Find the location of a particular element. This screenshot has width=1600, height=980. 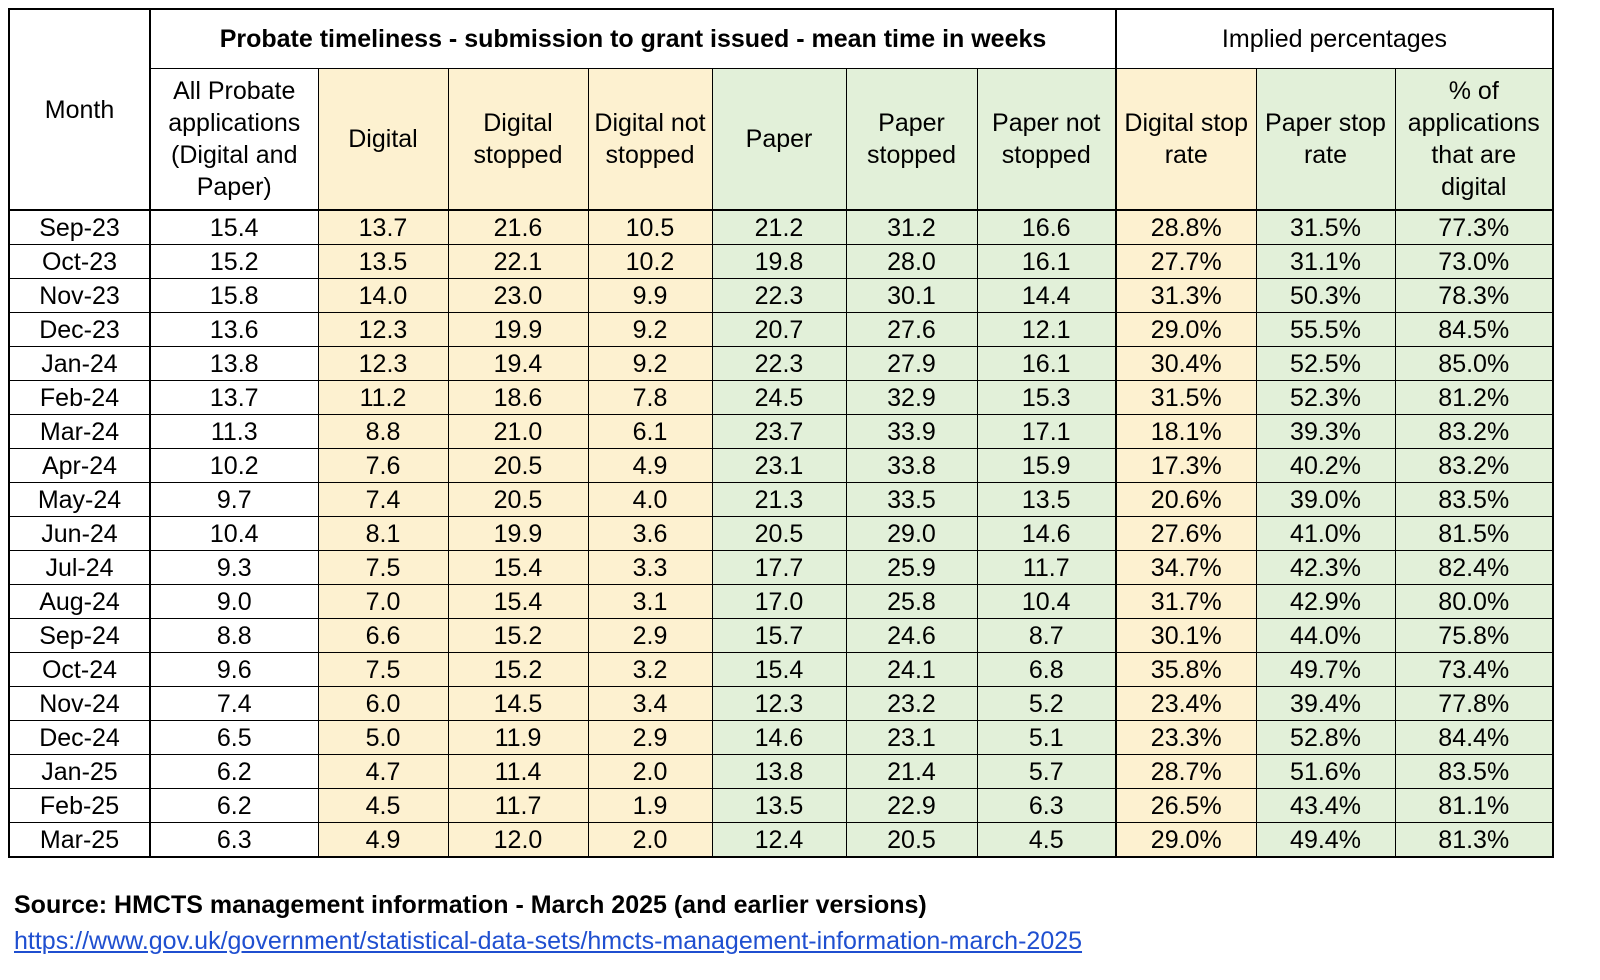

cell-digital-not-stopped: 1.9 is located at coordinates (650, 805).